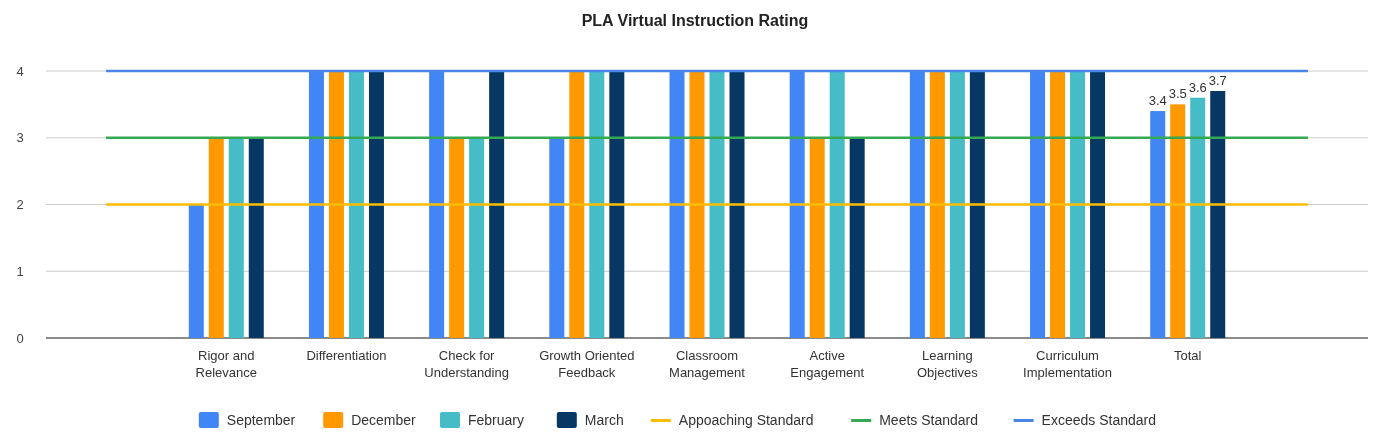  Describe the element at coordinates (827, 364) in the screenshot. I see `x-tick-label: Active Engagement` at that location.